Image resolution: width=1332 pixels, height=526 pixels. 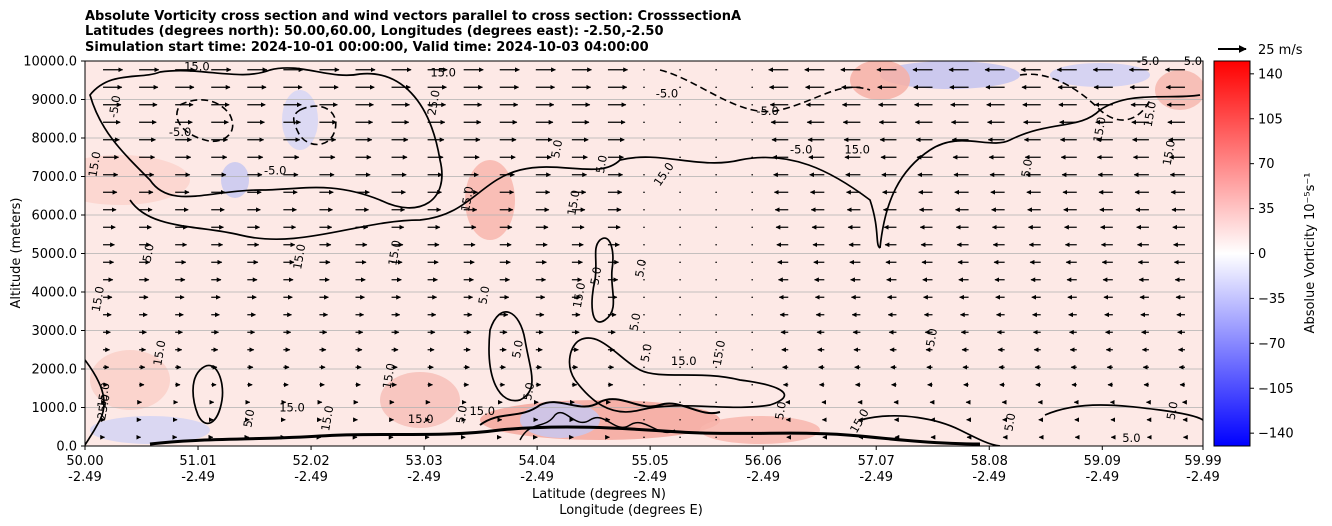 What do you see at coordinates (84, 461) in the screenshot?
I see `x-tick-label-latitude: 50.00` at bounding box center [84, 461].